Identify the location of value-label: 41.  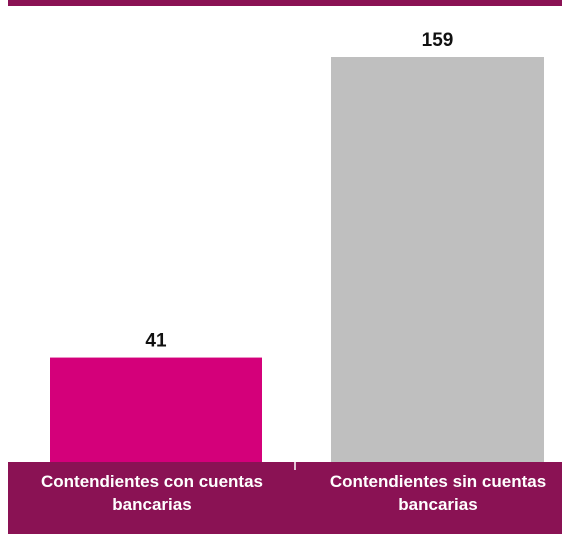
(156, 341).